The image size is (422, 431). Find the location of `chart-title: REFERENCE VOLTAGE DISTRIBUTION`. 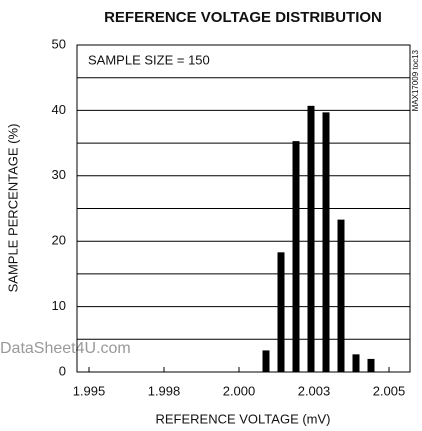

chart-title: REFERENCE VOLTAGE DISTRIBUTION is located at coordinates (243, 17).